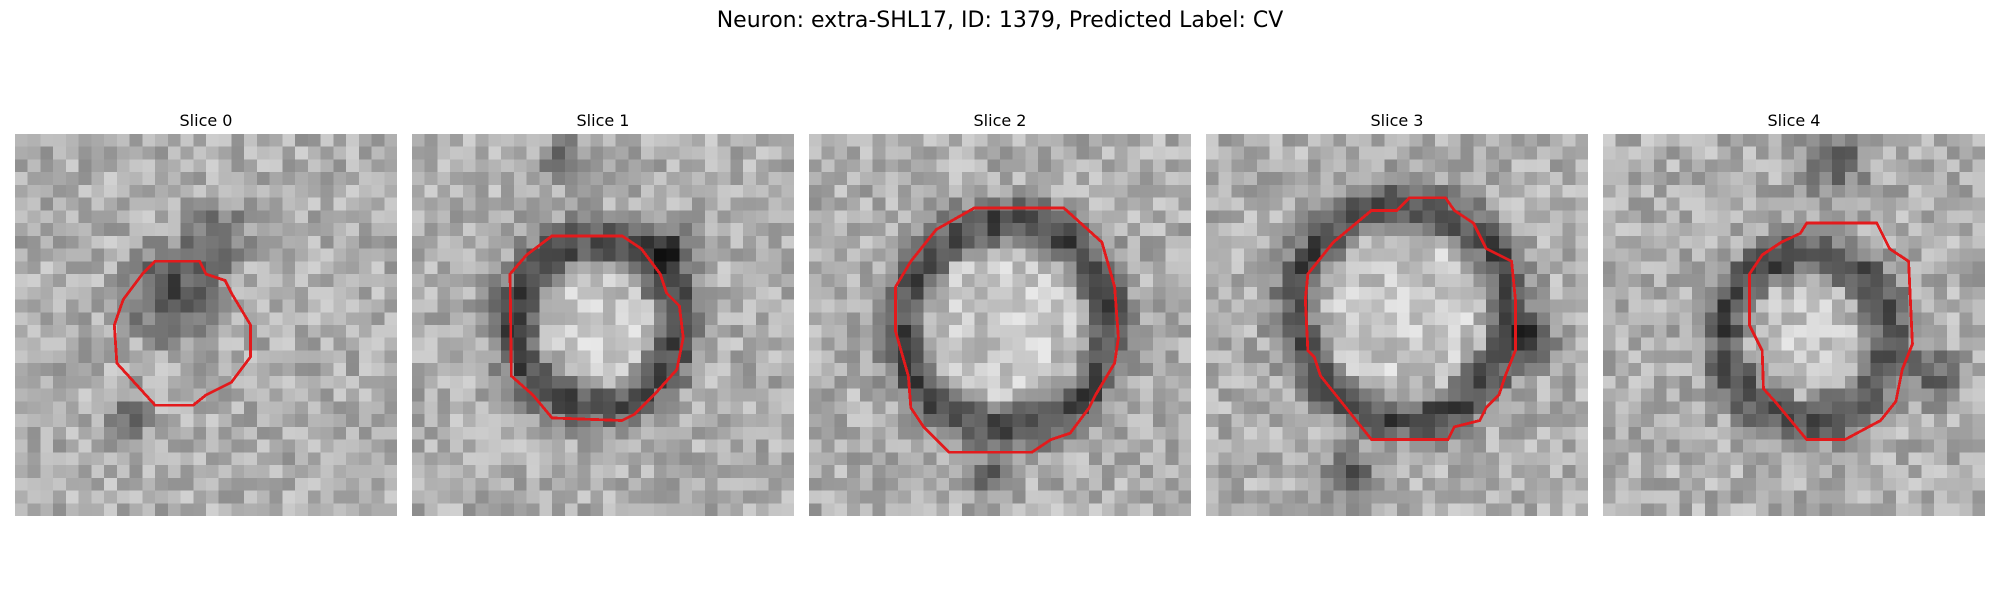 The width and height of the screenshot is (2000, 600). What do you see at coordinates (1000, 120) in the screenshot?
I see `slice-title: Slice 2` at bounding box center [1000, 120].